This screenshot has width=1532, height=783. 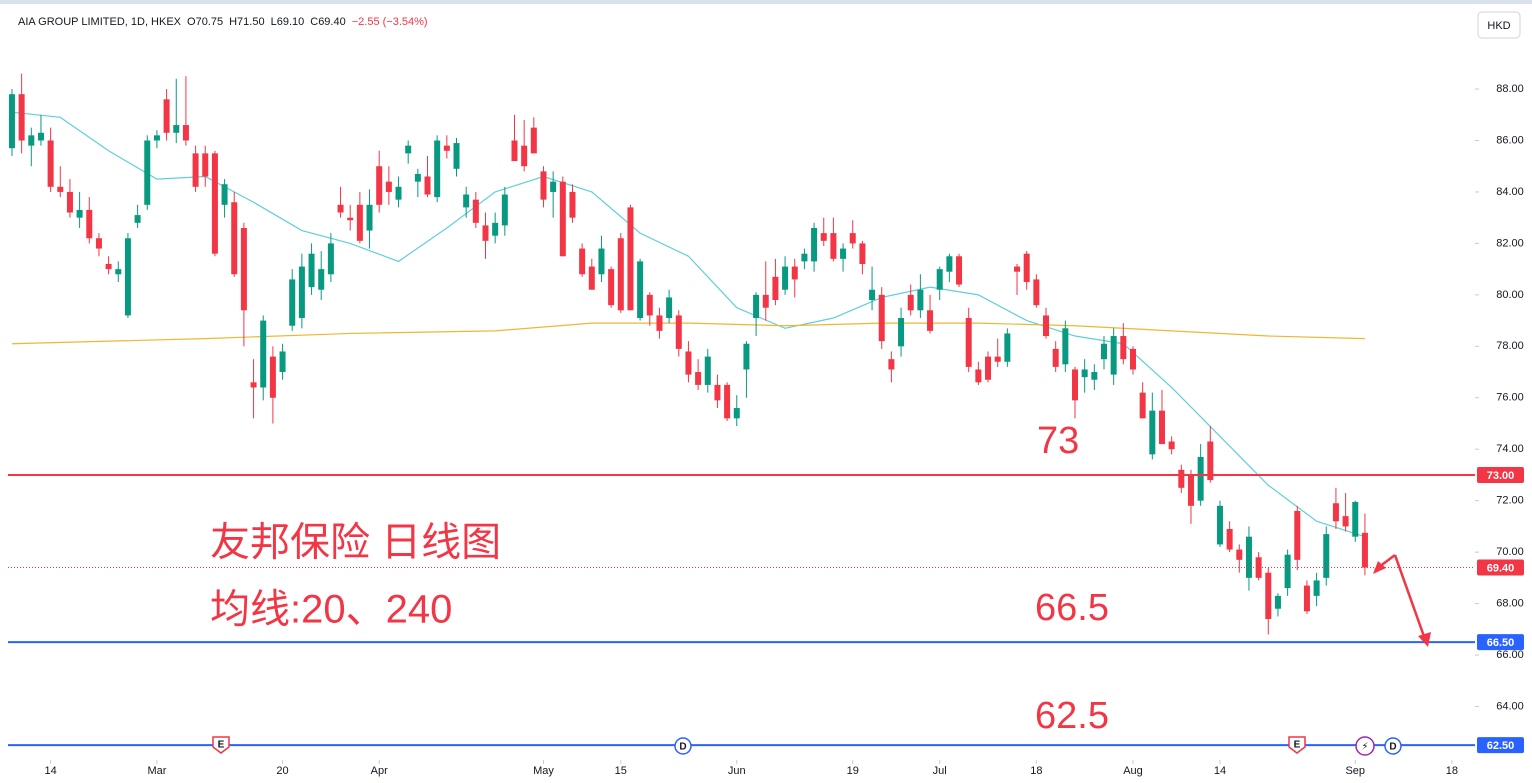 What do you see at coordinates (1036, 771) in the screenshot?
I see `x-tick-label: 18` at bounding box center [1036, 771].